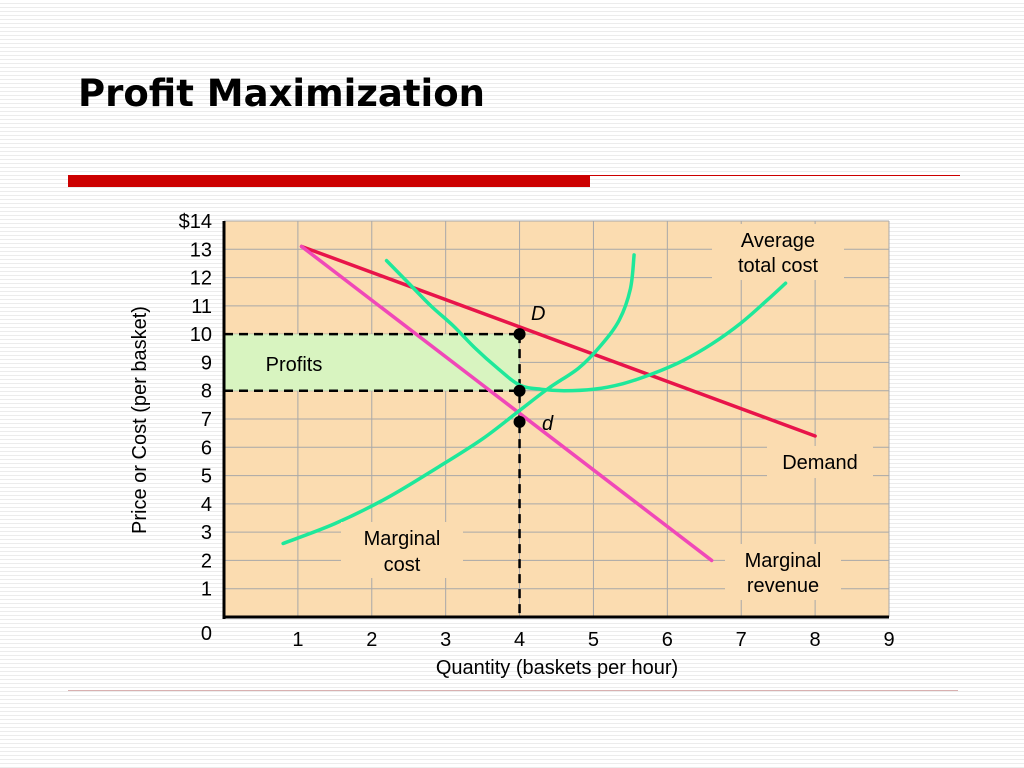 The height and width of the screenshot is (768, 1024). What do you see at coordinates (201, 307) in the screenshot?
I see `y-tick-label: 11` at bounding box center [201, 307].